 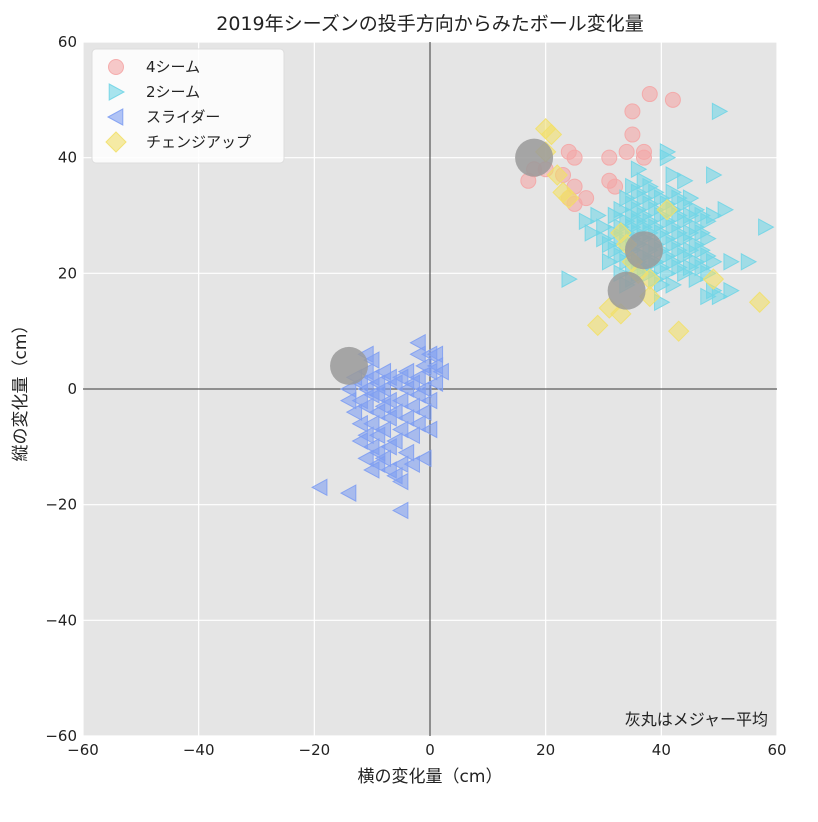 I want to click on y-tick-label: −40, so click(x=61, y=620).